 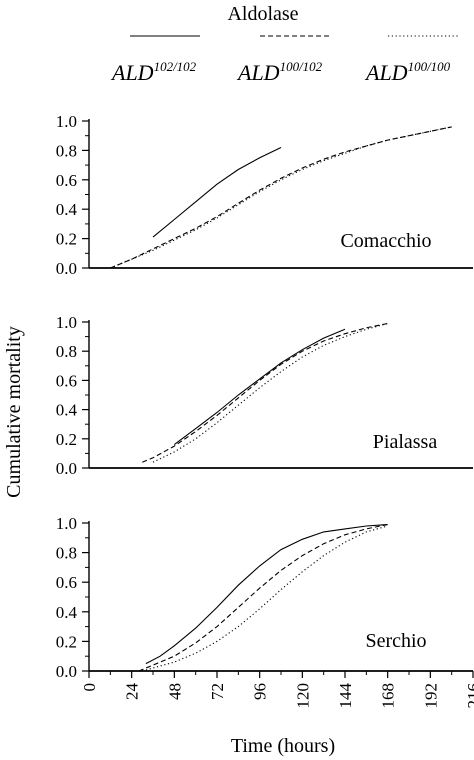 I want to click on x-tick-label: 216, so click(x=469, y=696).